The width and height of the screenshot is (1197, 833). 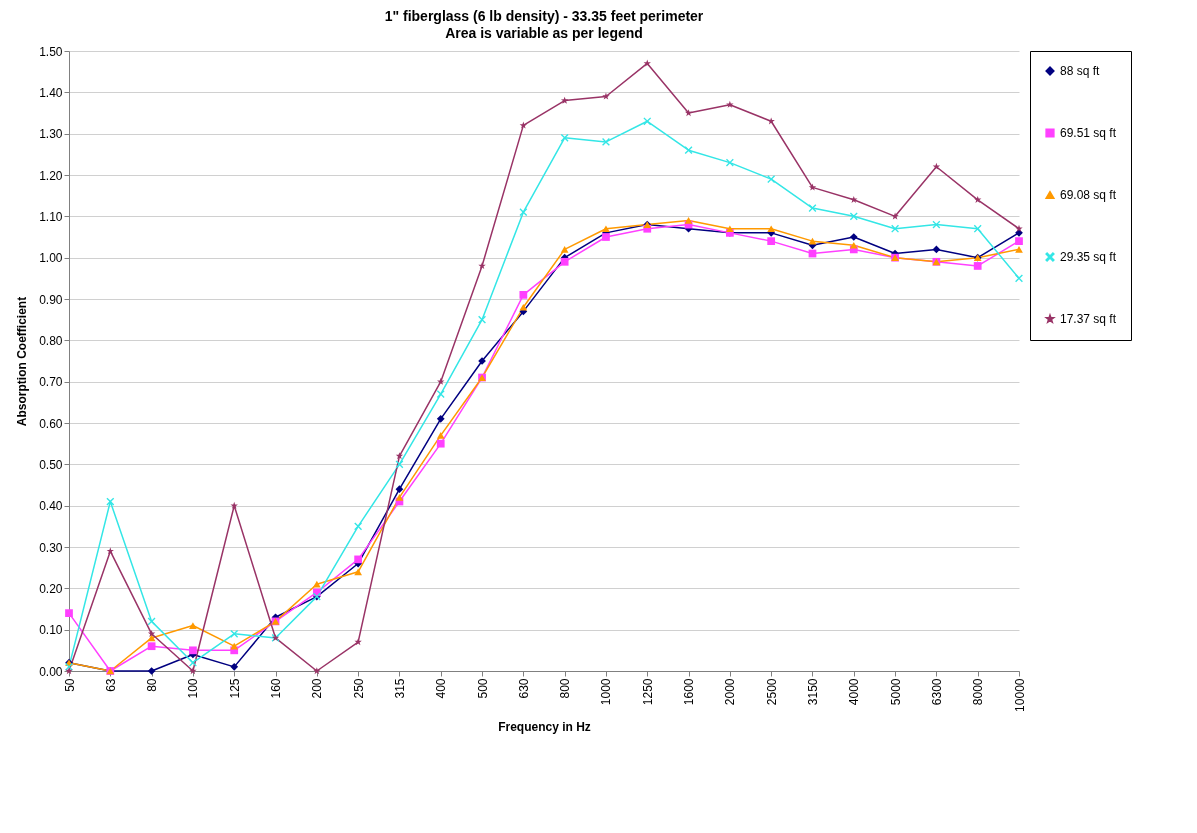 I want to click on y-tick-label: 0.80, so click(x=51, y=340).